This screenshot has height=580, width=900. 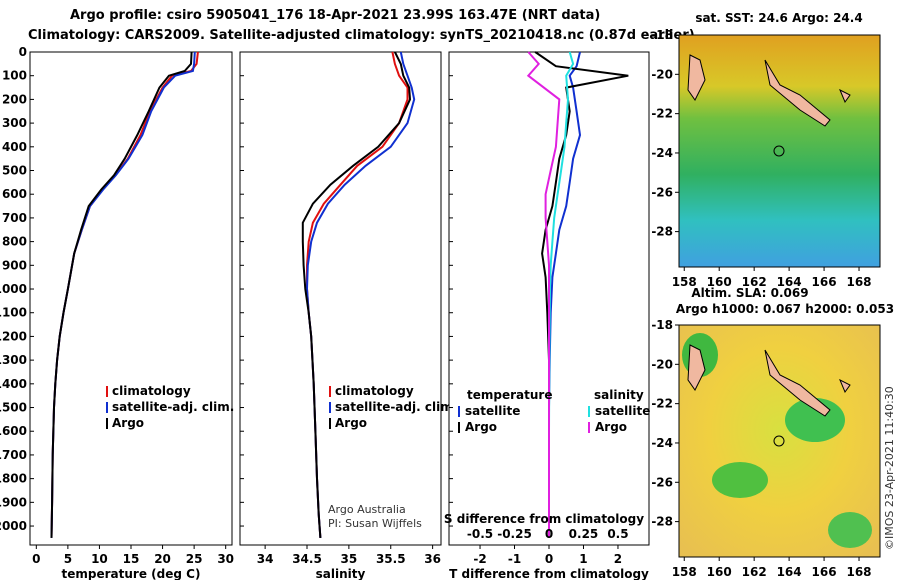 What do you see at coordinates (549, 573) in the screenshot?
I see `x-axis-label: T difference from climatology` at bounding box center [549, 573].